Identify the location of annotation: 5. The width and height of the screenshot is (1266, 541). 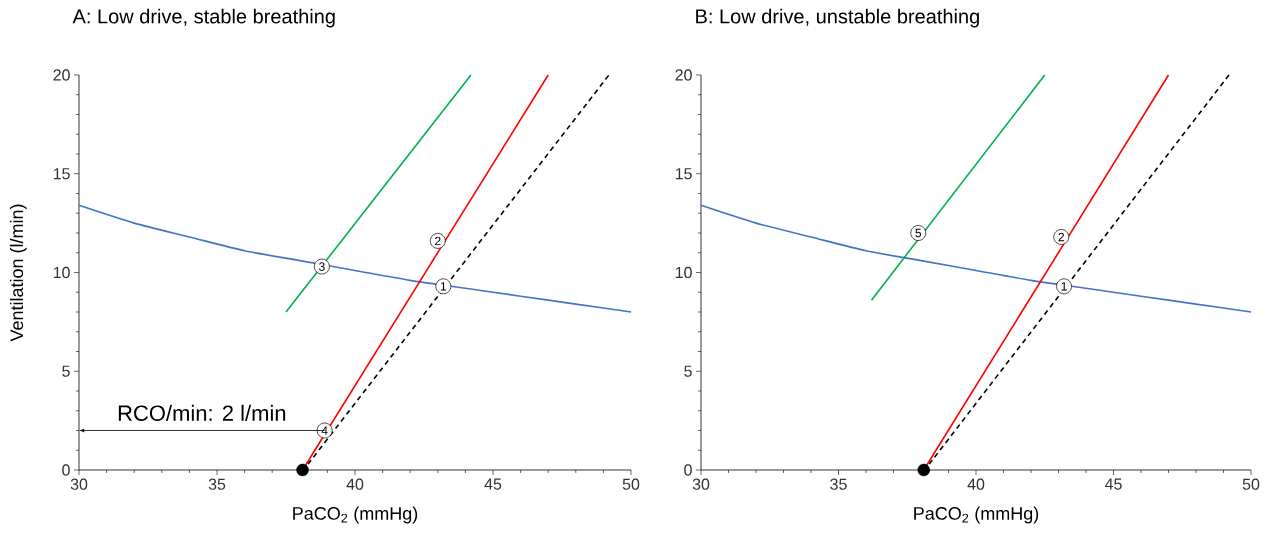
(918, 233).